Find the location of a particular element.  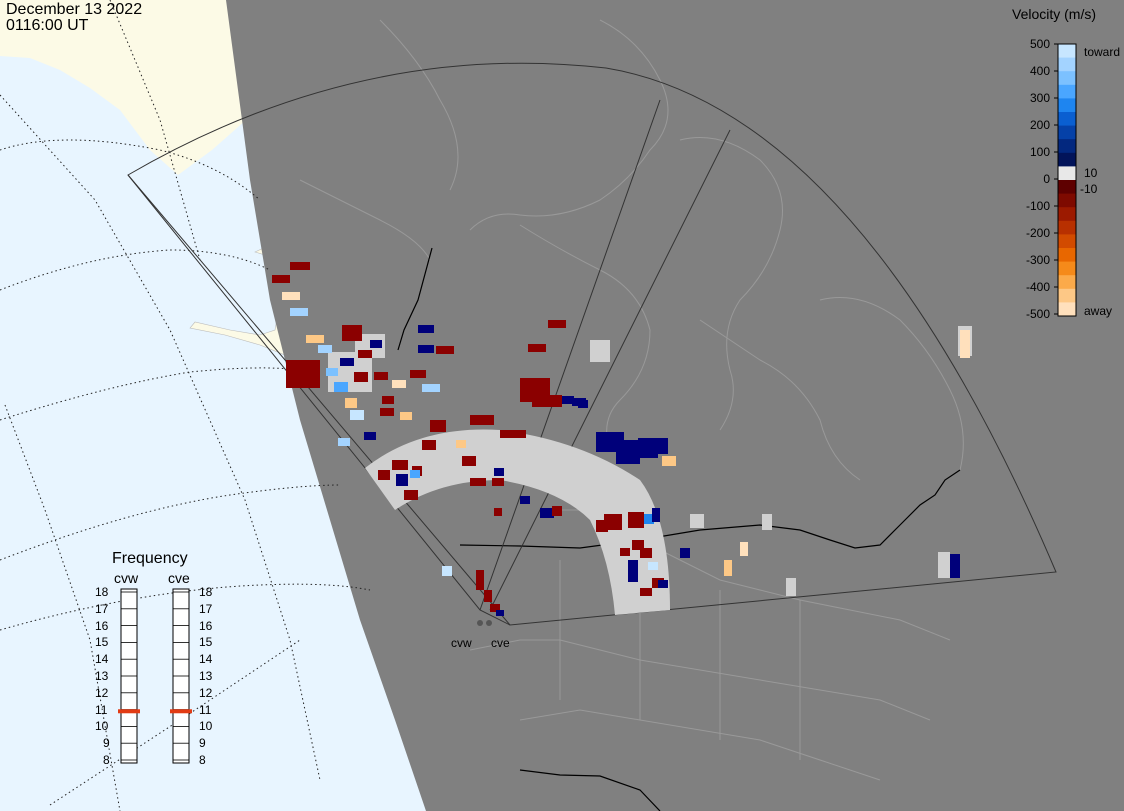

frequency-title: Frequency is located at coordinates (150, 558).